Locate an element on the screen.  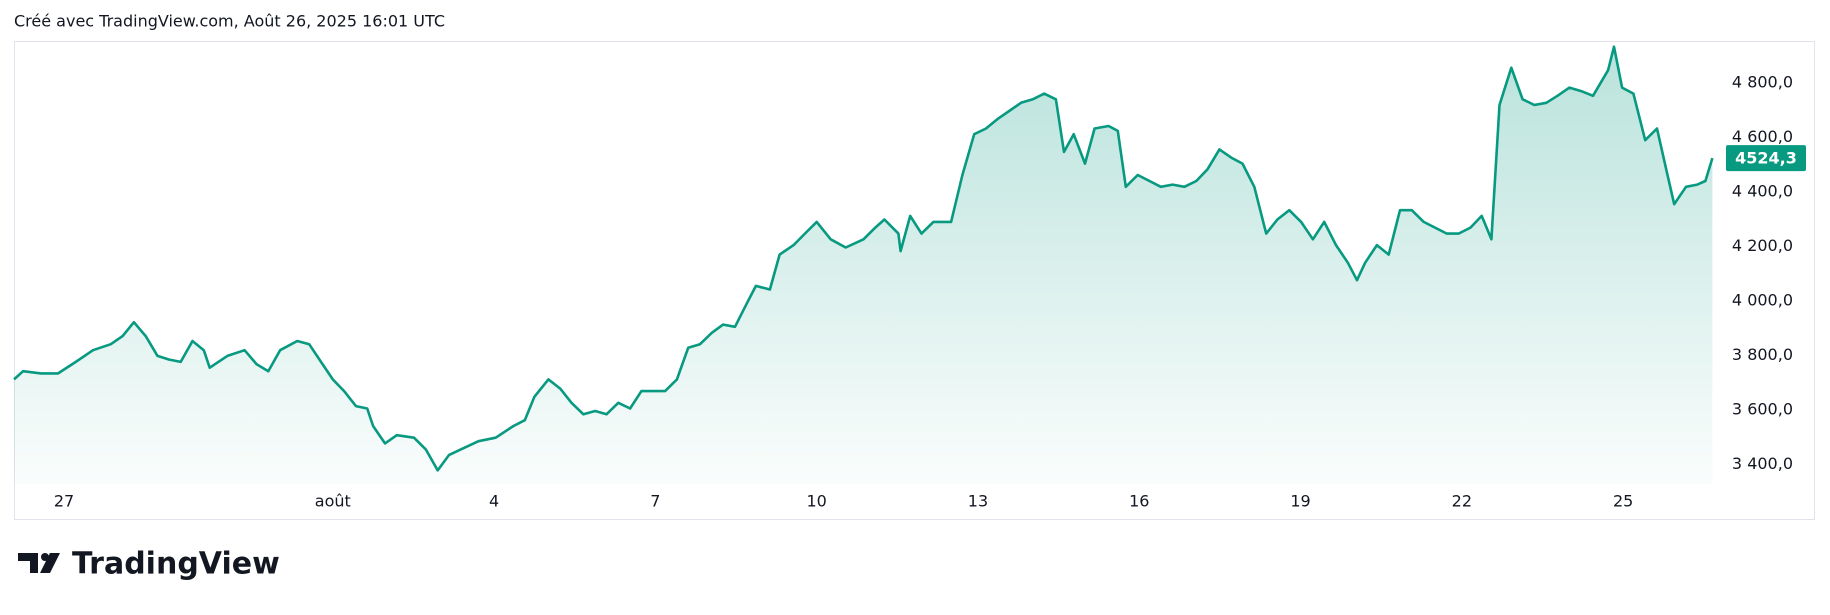
x-tick-label: 4 is located at coordinates (494, 501).